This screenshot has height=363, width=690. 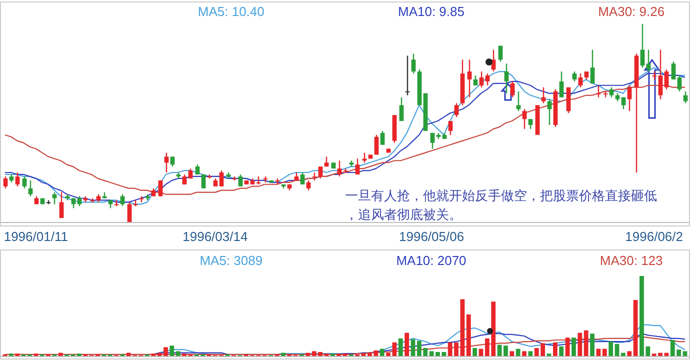 What do you see at coordinates (36, 236) in the screenshot?
I see `x-tick-label: 1996/01/11` at bounding box center [36, 236].